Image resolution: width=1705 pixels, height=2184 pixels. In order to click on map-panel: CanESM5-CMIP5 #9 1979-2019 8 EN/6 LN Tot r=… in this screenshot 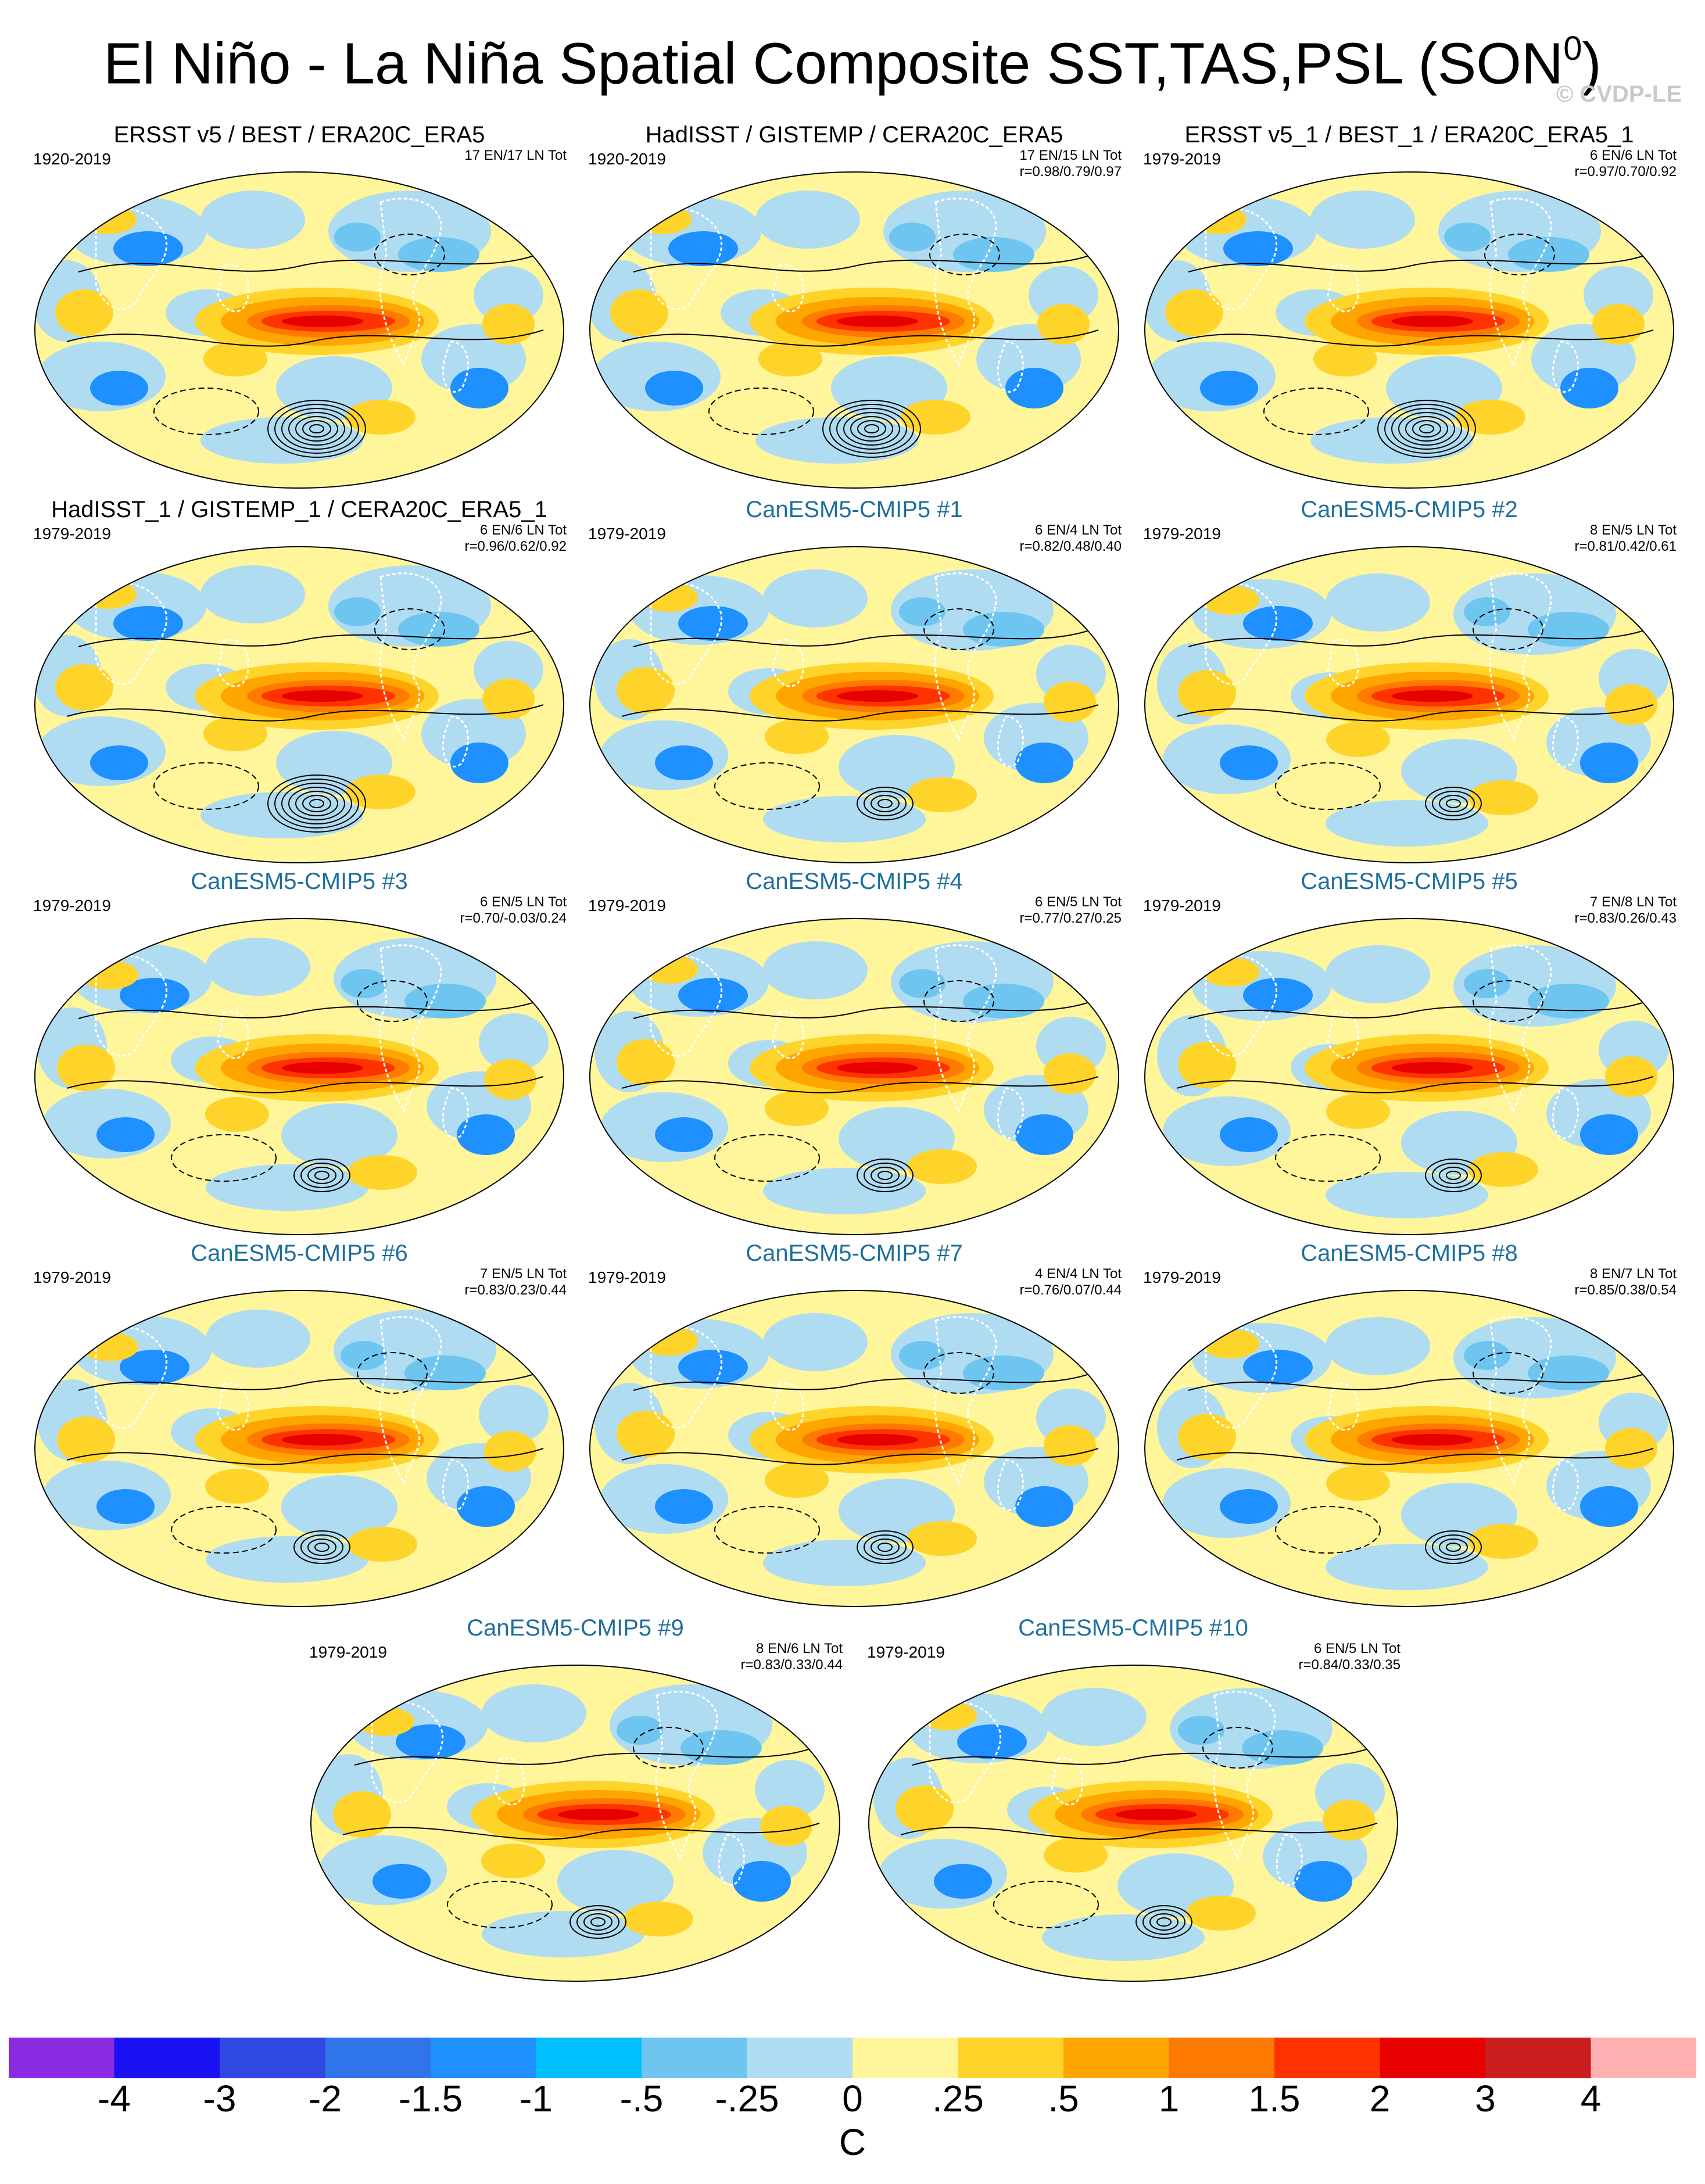, I will do `click(575, 1801)`.